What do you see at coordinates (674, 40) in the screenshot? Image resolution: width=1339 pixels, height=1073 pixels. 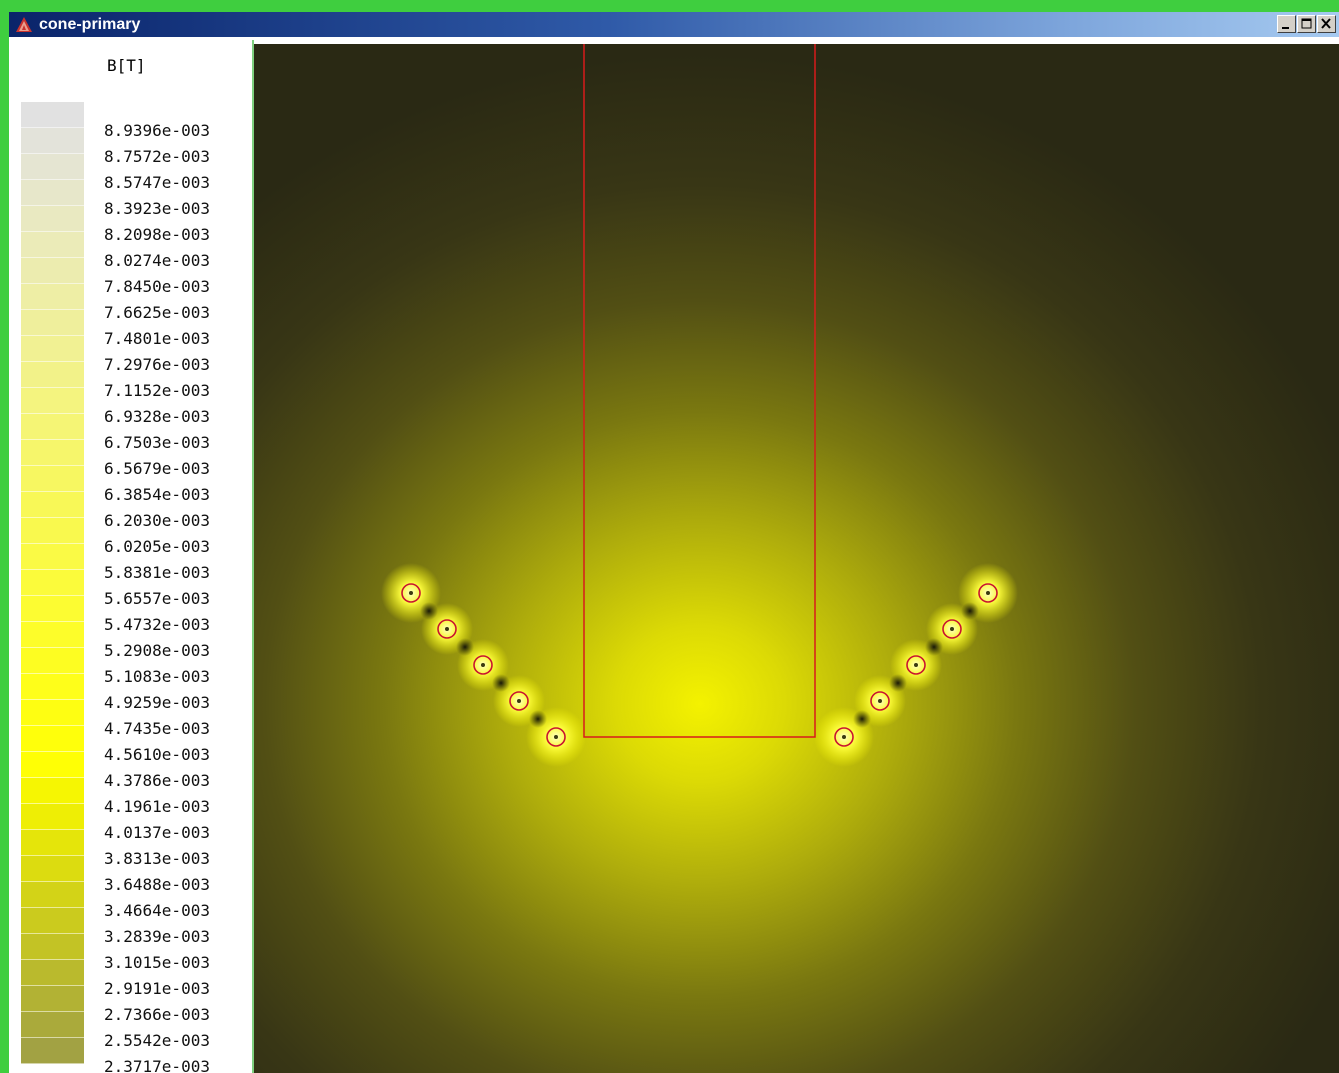 I see `menu-separator` at bounding box center [674, 40].